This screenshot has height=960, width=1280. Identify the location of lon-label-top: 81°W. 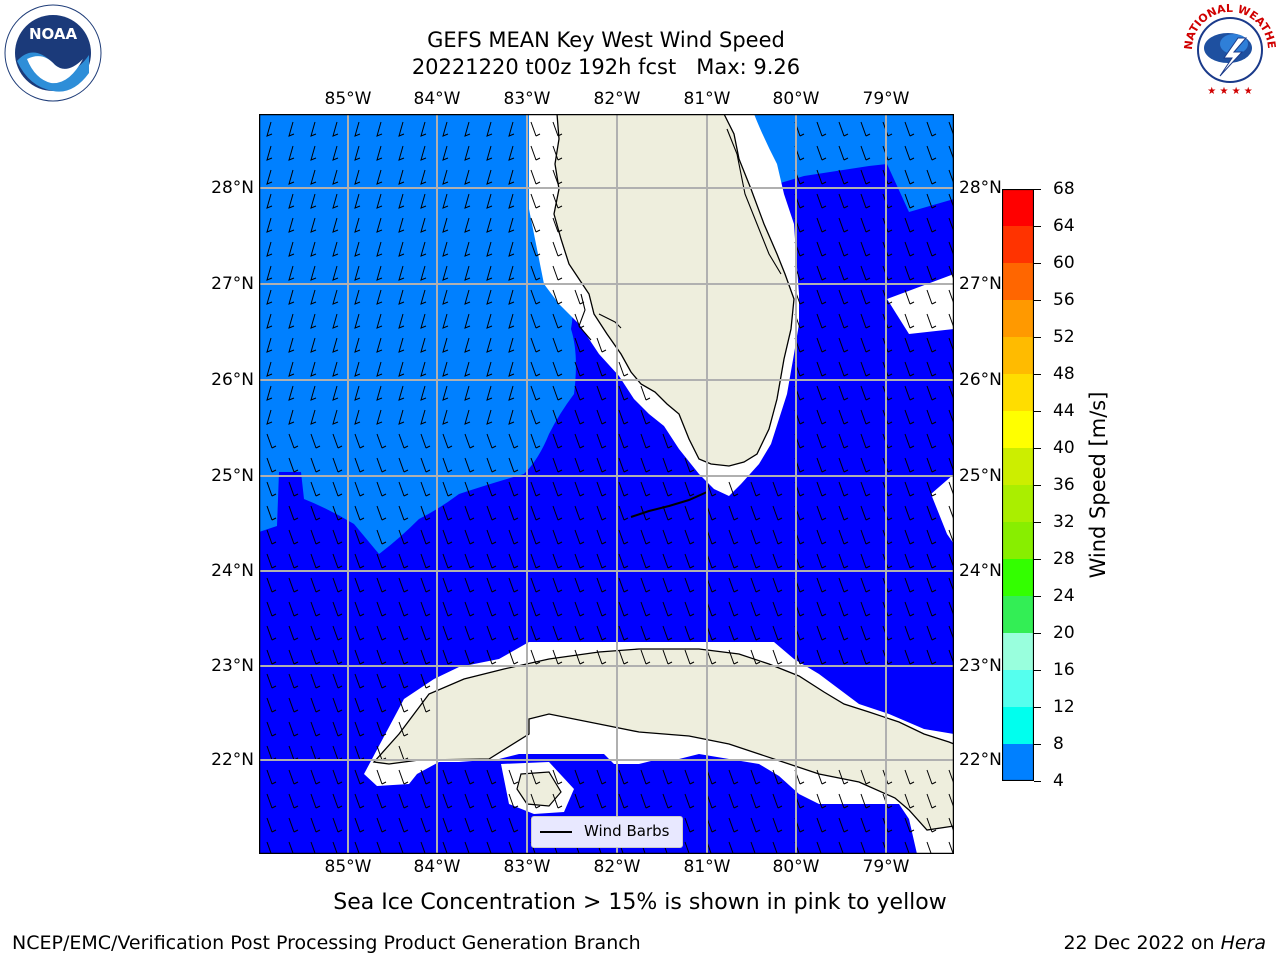
(707, 99).